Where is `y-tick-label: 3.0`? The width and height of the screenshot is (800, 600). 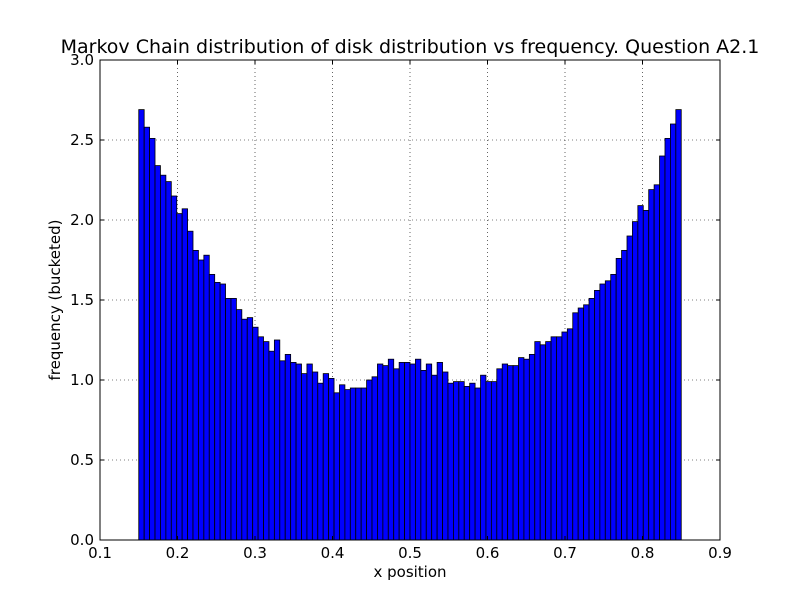 y-tick-label: 3.0 is located at coordinates (82, 60).